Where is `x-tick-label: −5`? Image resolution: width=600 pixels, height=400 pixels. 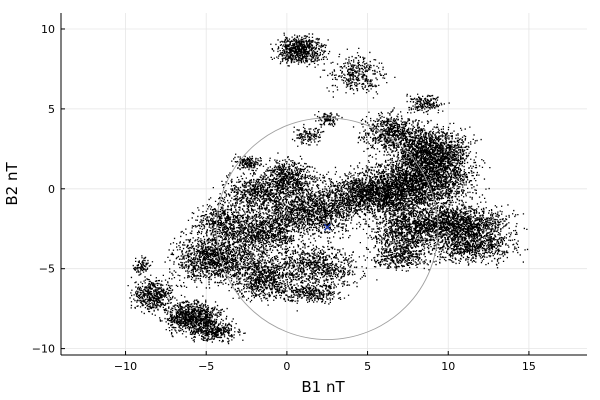
x-tick-label: −5 is located at coordinates (206, 366).